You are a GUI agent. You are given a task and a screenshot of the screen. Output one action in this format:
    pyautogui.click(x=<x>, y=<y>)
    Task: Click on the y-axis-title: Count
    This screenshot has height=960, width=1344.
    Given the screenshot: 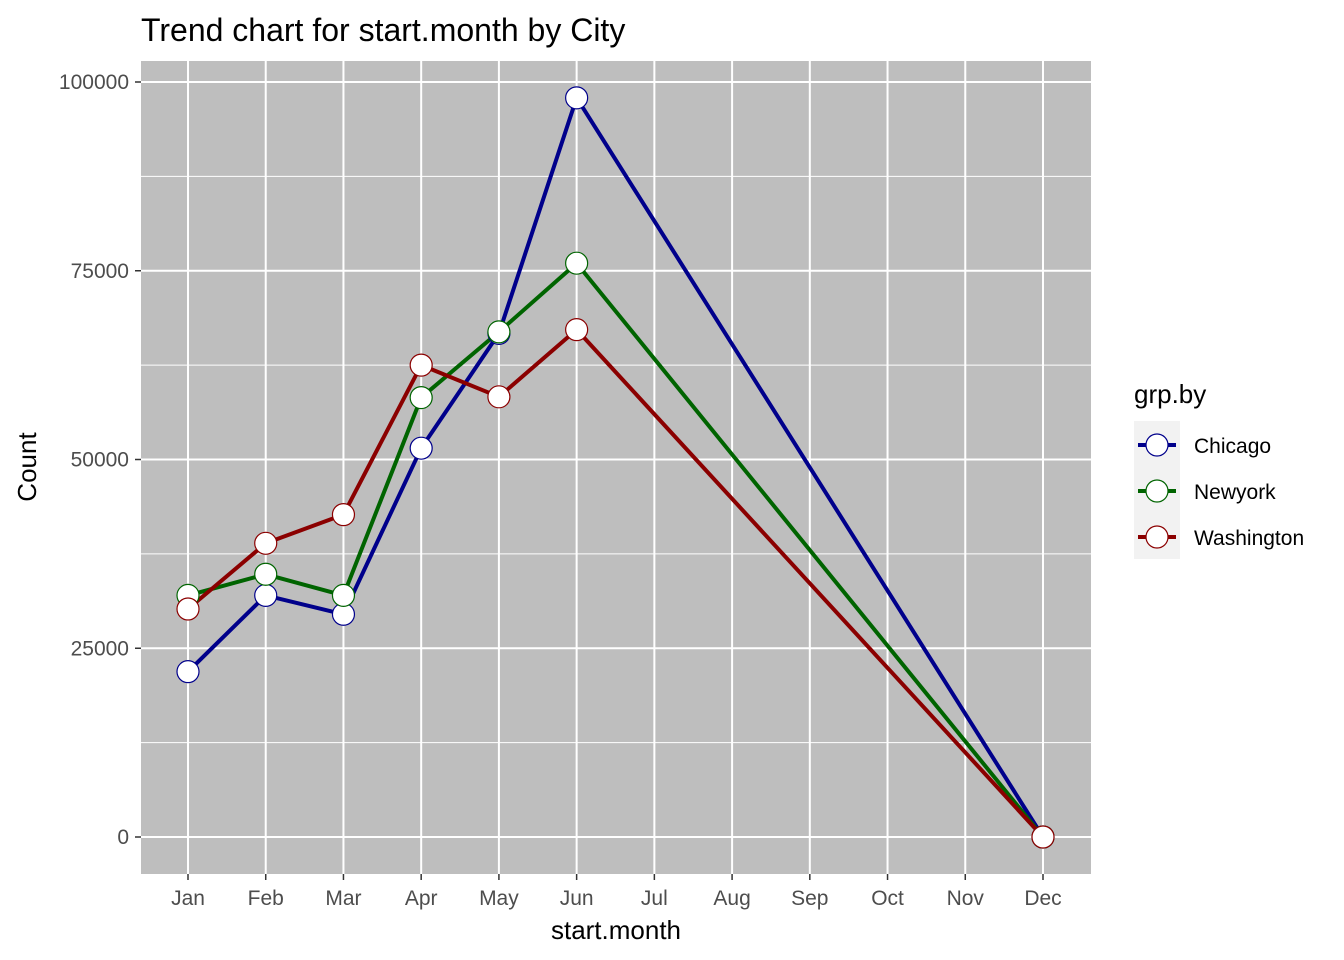 What is the action you would take?
    pyautogui.click(x=27, y=467)
    